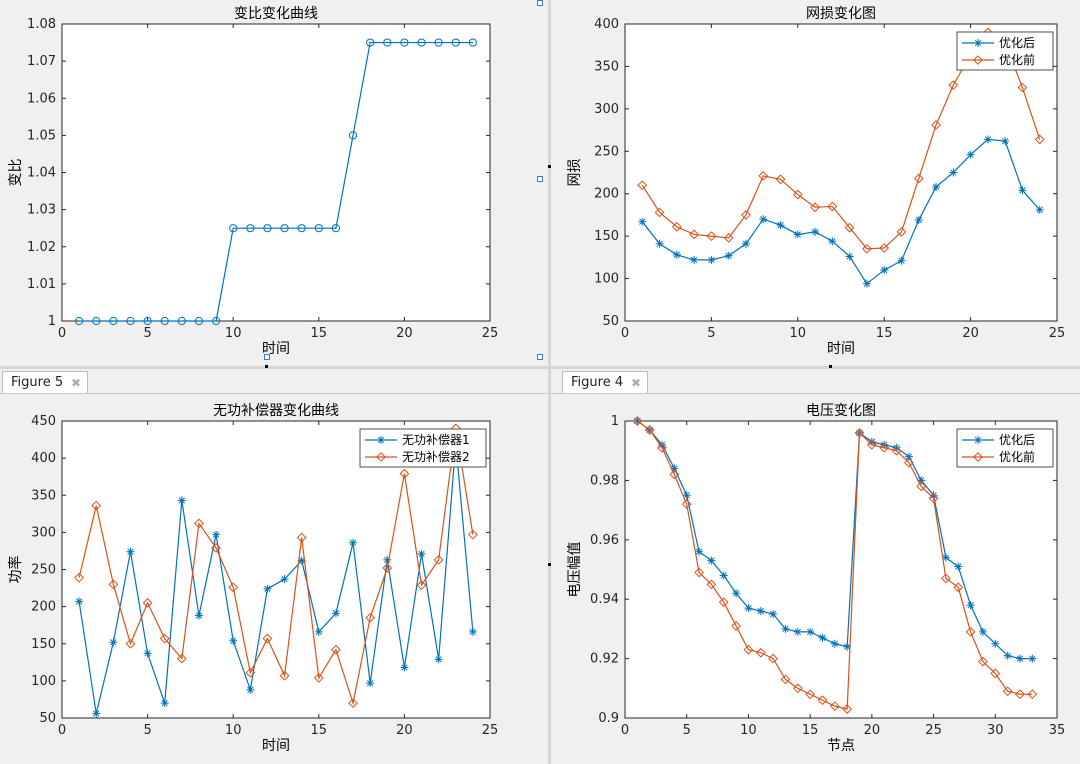 The height and width of the screenshot is (764, 1080). Describe the element at coordinates (41, 135) in the screenshot. I see `y-tick-label: 1.05` at that location.